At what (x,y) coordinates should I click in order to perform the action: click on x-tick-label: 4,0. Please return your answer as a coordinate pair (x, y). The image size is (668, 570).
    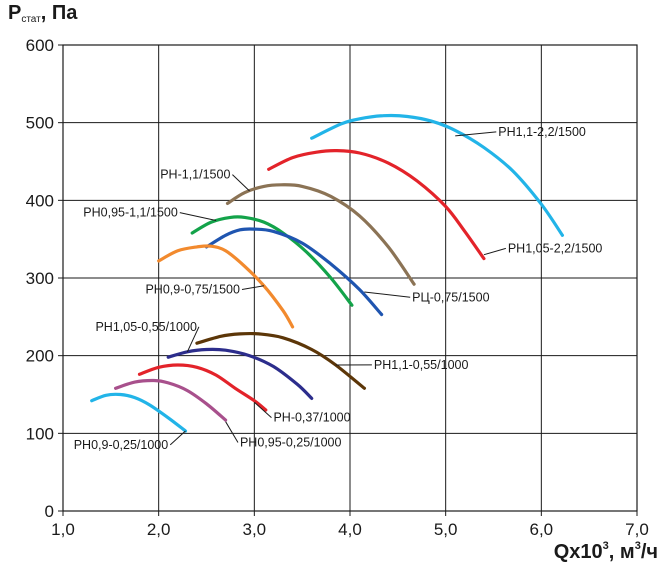
    Looking at the image, I should click on (350, 529).